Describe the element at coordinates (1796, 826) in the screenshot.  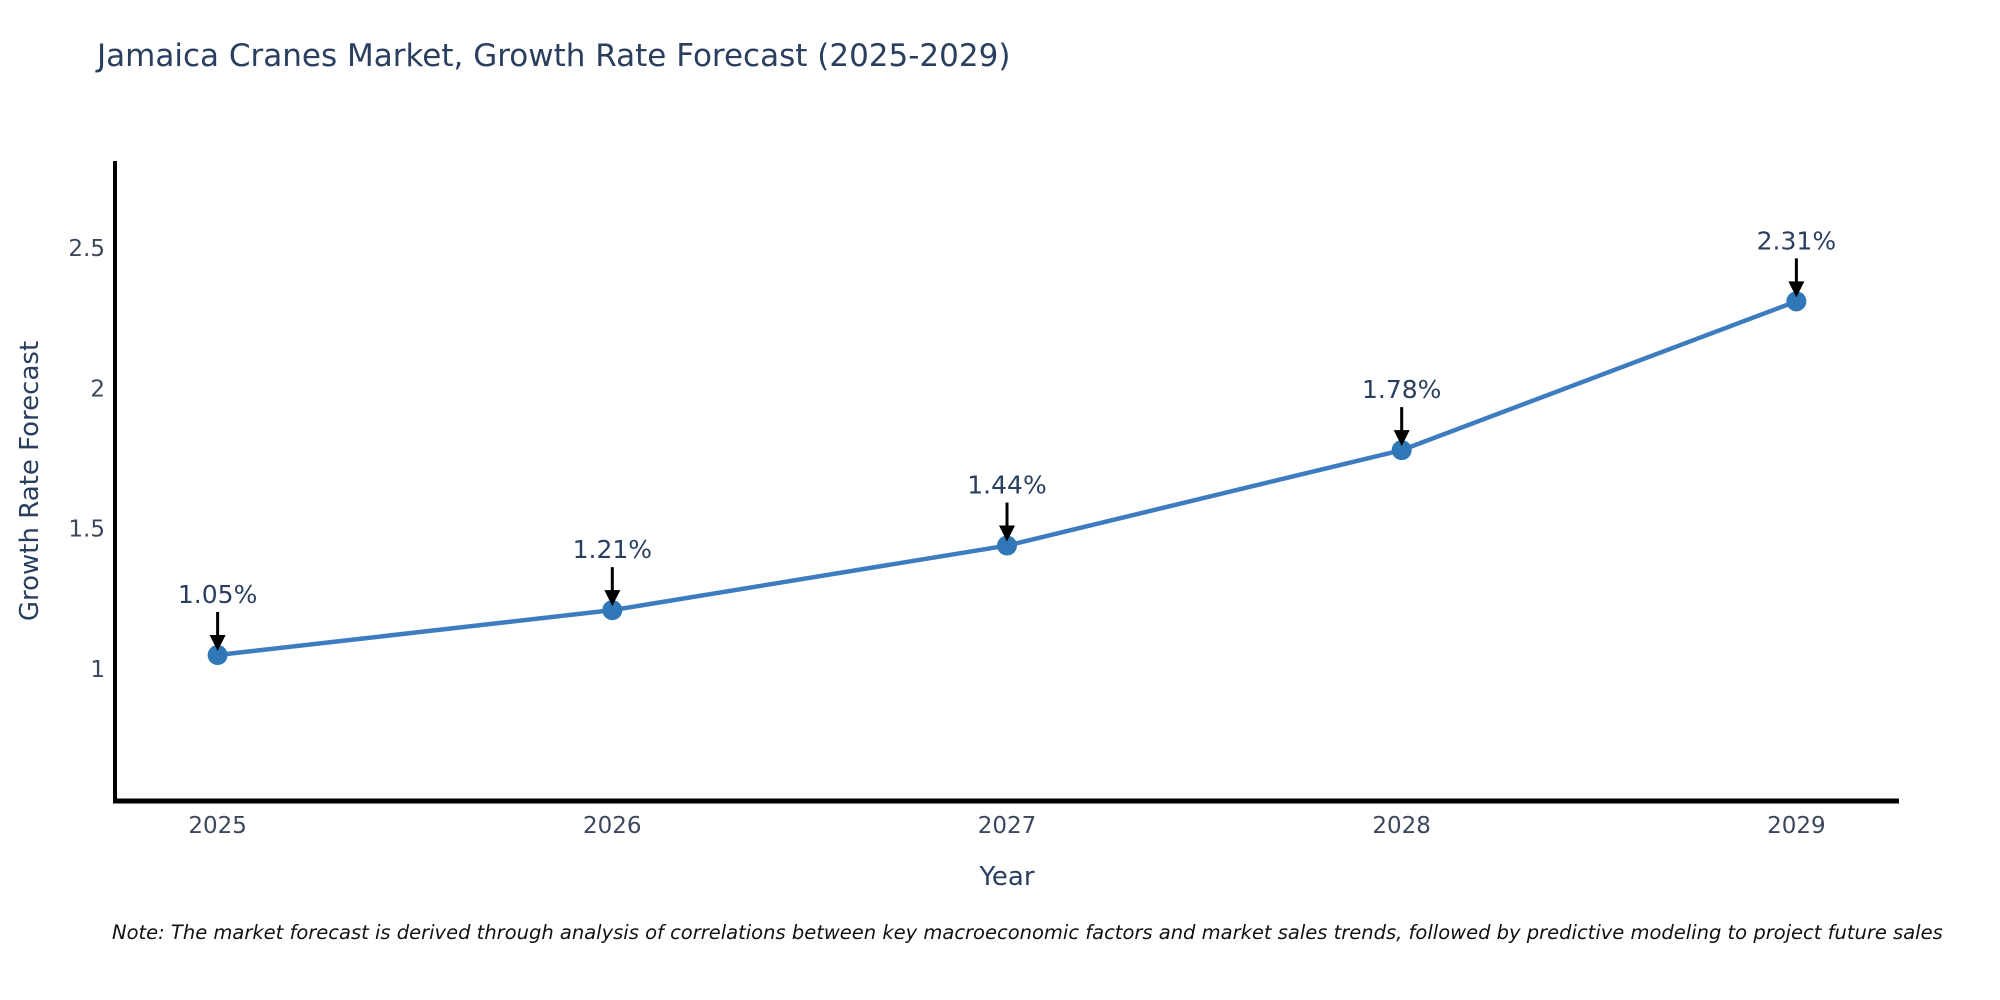
I see `x-tick-label: 2029` at that location.